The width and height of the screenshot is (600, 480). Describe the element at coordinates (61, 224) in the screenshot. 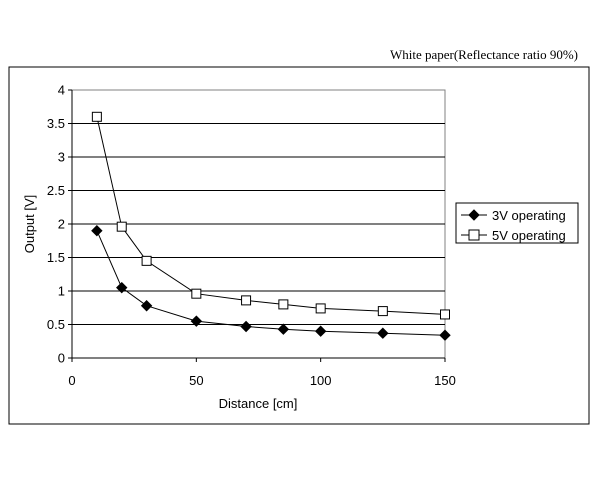

I see `y-tick-label-4: 2` at that location.